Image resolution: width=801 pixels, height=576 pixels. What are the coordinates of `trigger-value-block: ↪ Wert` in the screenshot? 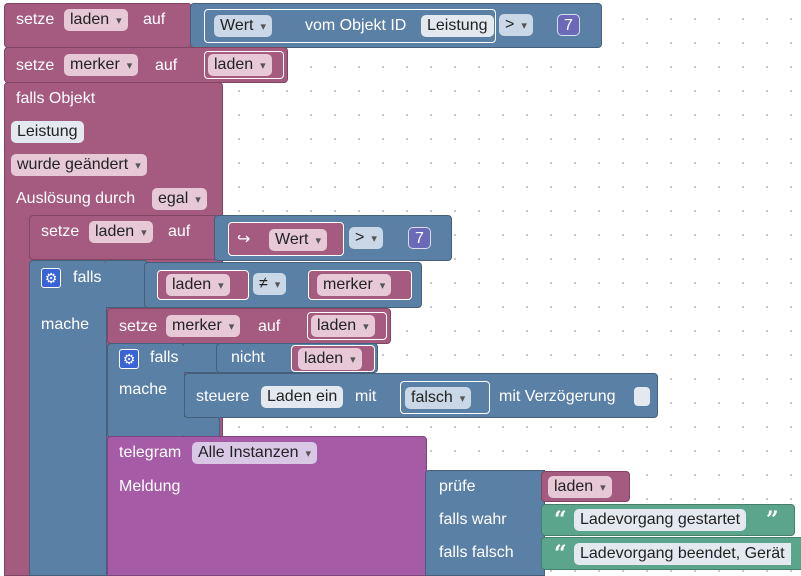 It's located at (286, 239).